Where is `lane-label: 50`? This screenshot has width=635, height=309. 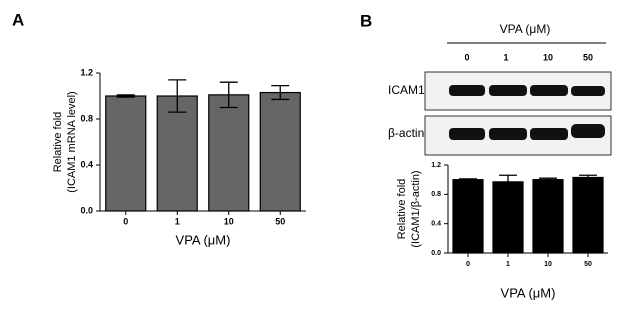
lane-label: 50 is located at coordinates (588, 57).